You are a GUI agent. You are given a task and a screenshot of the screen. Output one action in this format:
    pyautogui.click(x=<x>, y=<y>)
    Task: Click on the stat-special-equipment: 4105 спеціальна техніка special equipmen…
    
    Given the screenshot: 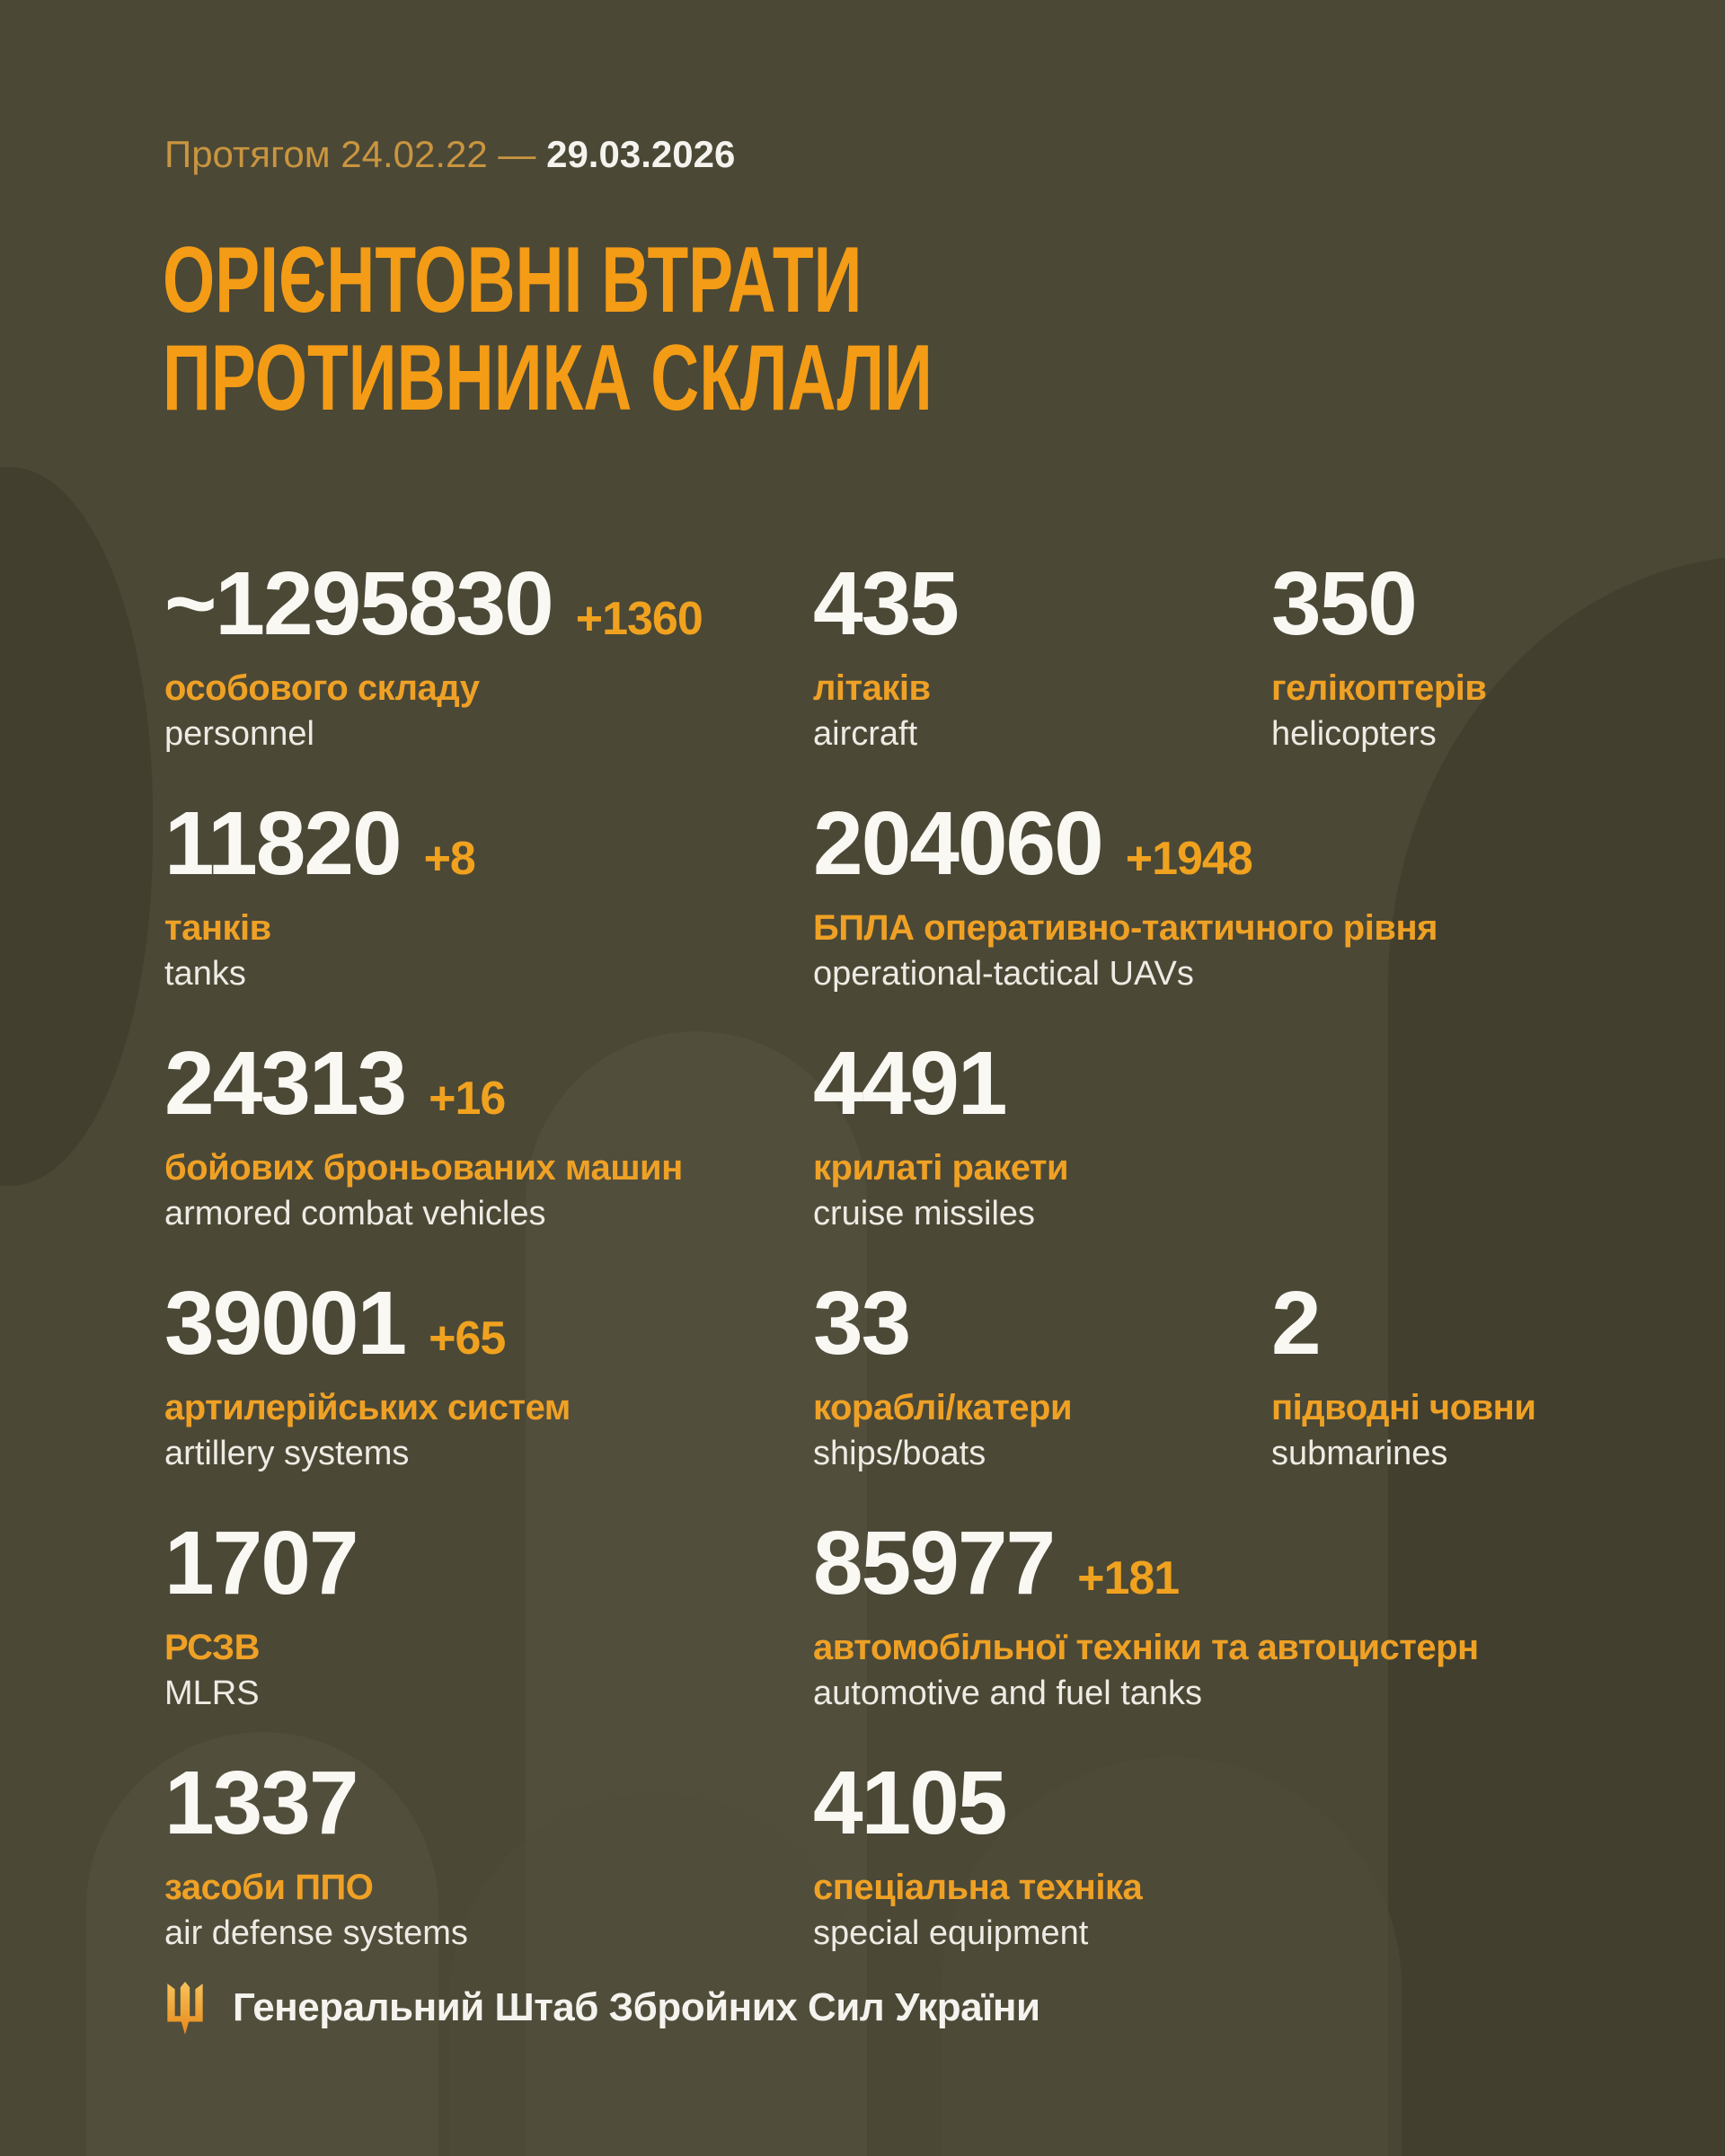 What is the action you would take?
    pyautogui.click(x=978, y=1856)
    